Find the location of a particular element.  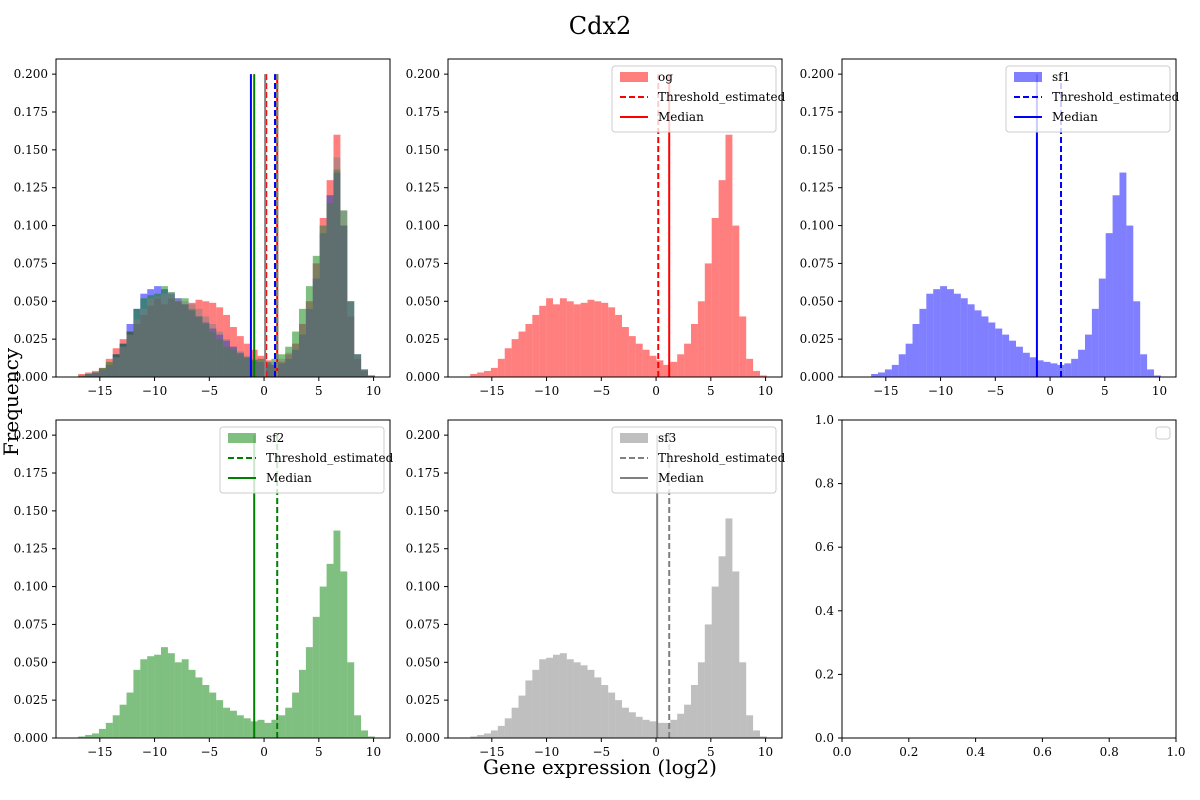

legend: sf1 Threshold_estimated Median is located at coordinates (1092, 99).